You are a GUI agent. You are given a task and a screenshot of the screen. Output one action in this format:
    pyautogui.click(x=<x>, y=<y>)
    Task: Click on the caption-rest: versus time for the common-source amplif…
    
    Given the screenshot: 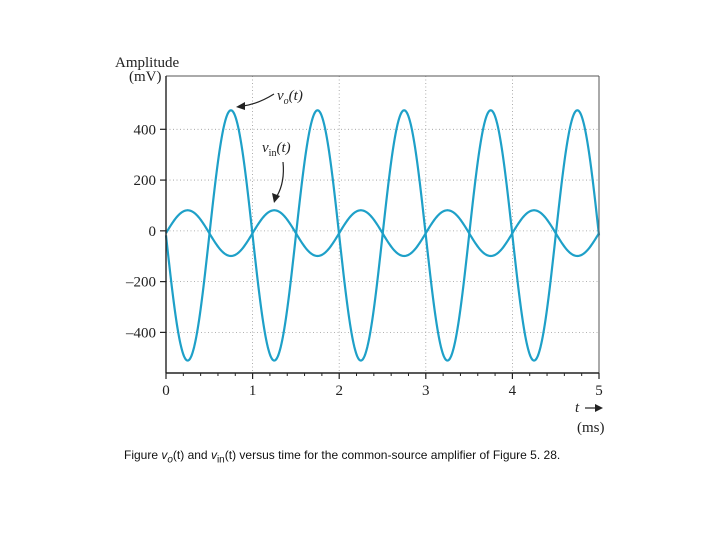 What is the action you would take?
    pyautogui.click(x=398, y=455)
    